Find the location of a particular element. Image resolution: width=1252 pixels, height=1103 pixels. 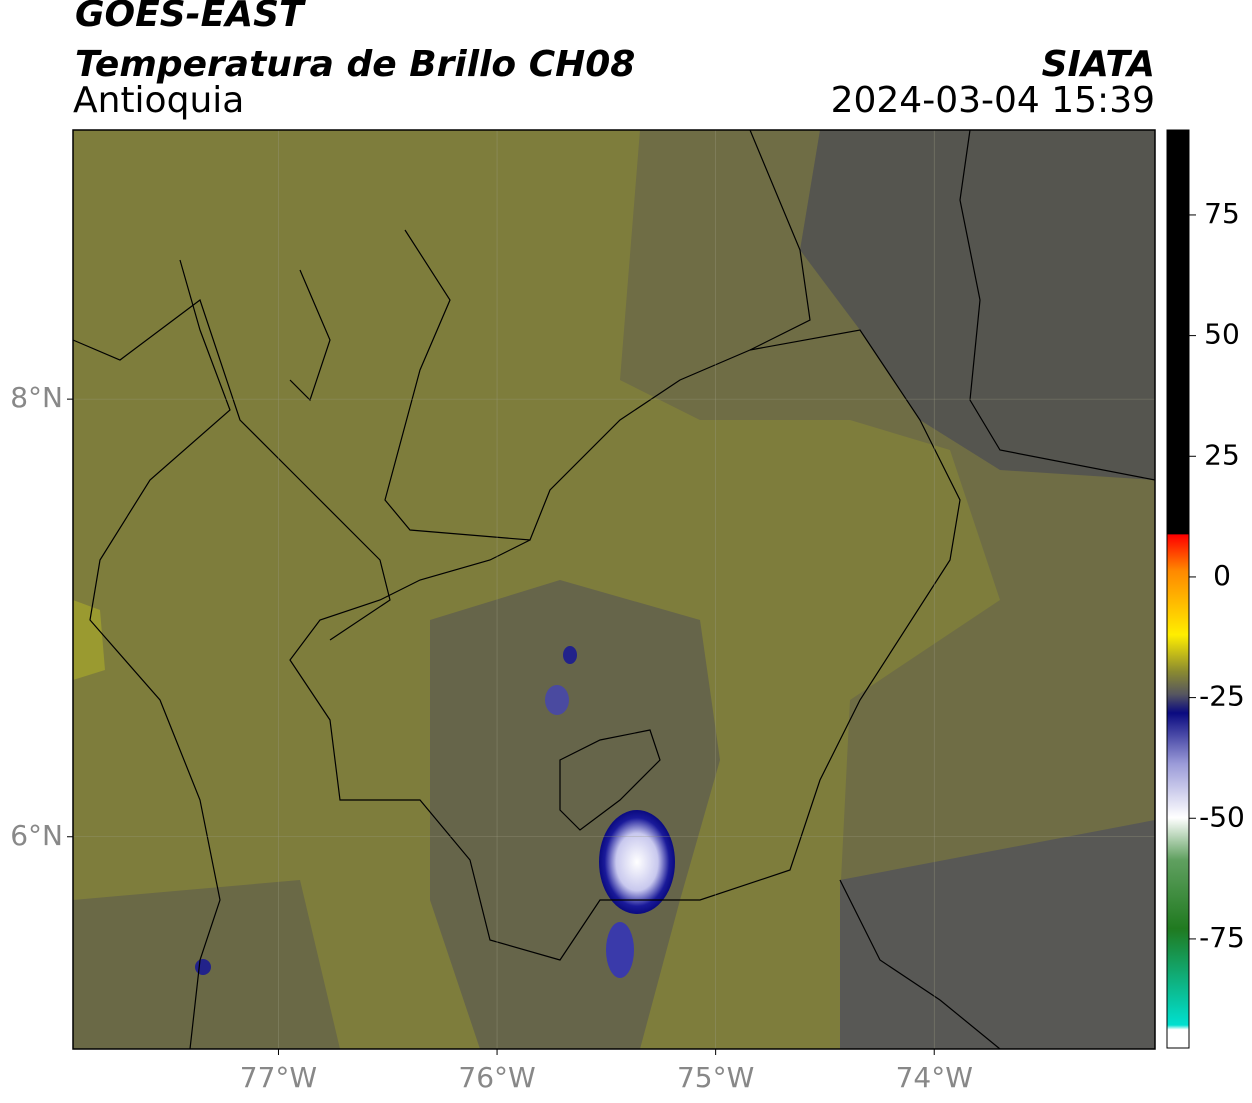

region: Antioquia is located at coordinates (158, 100).